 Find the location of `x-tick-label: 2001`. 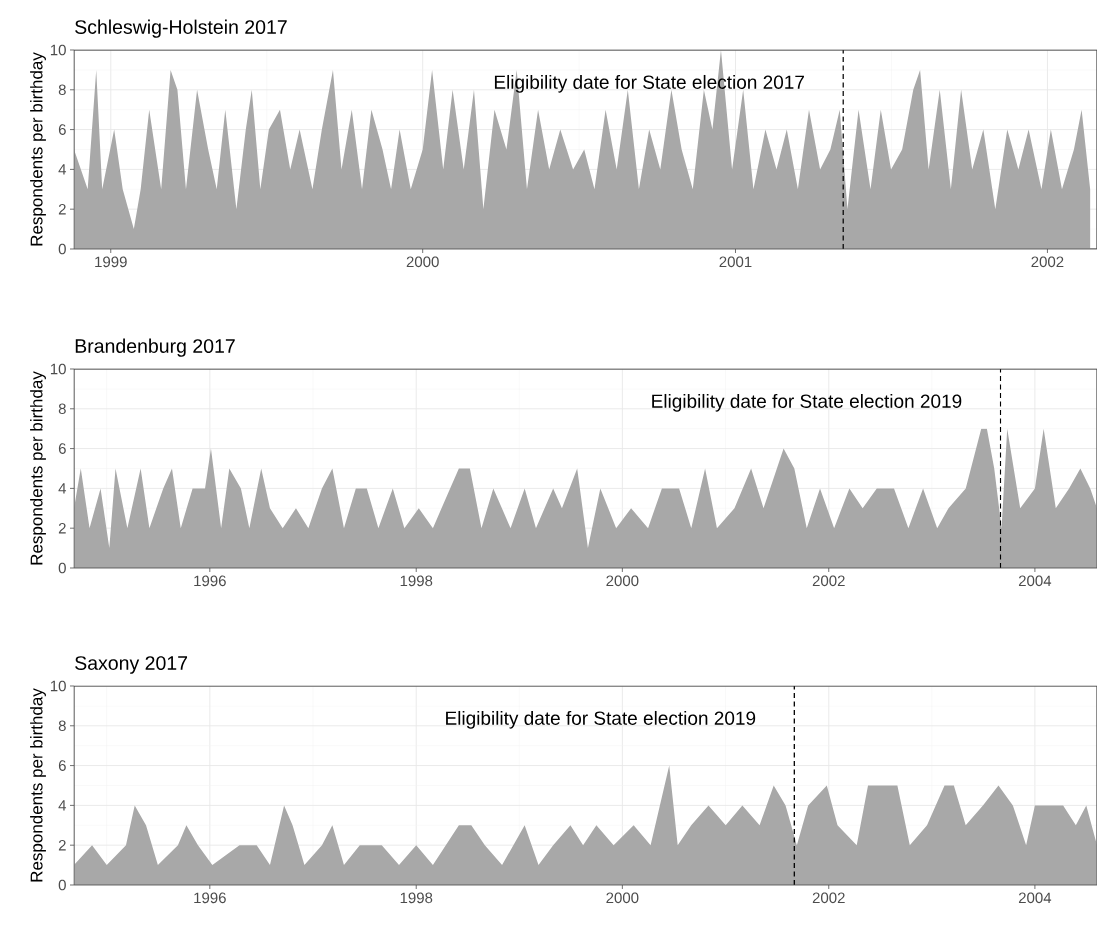

x-tick-label: 2001 is located at coordinates (735, 262).